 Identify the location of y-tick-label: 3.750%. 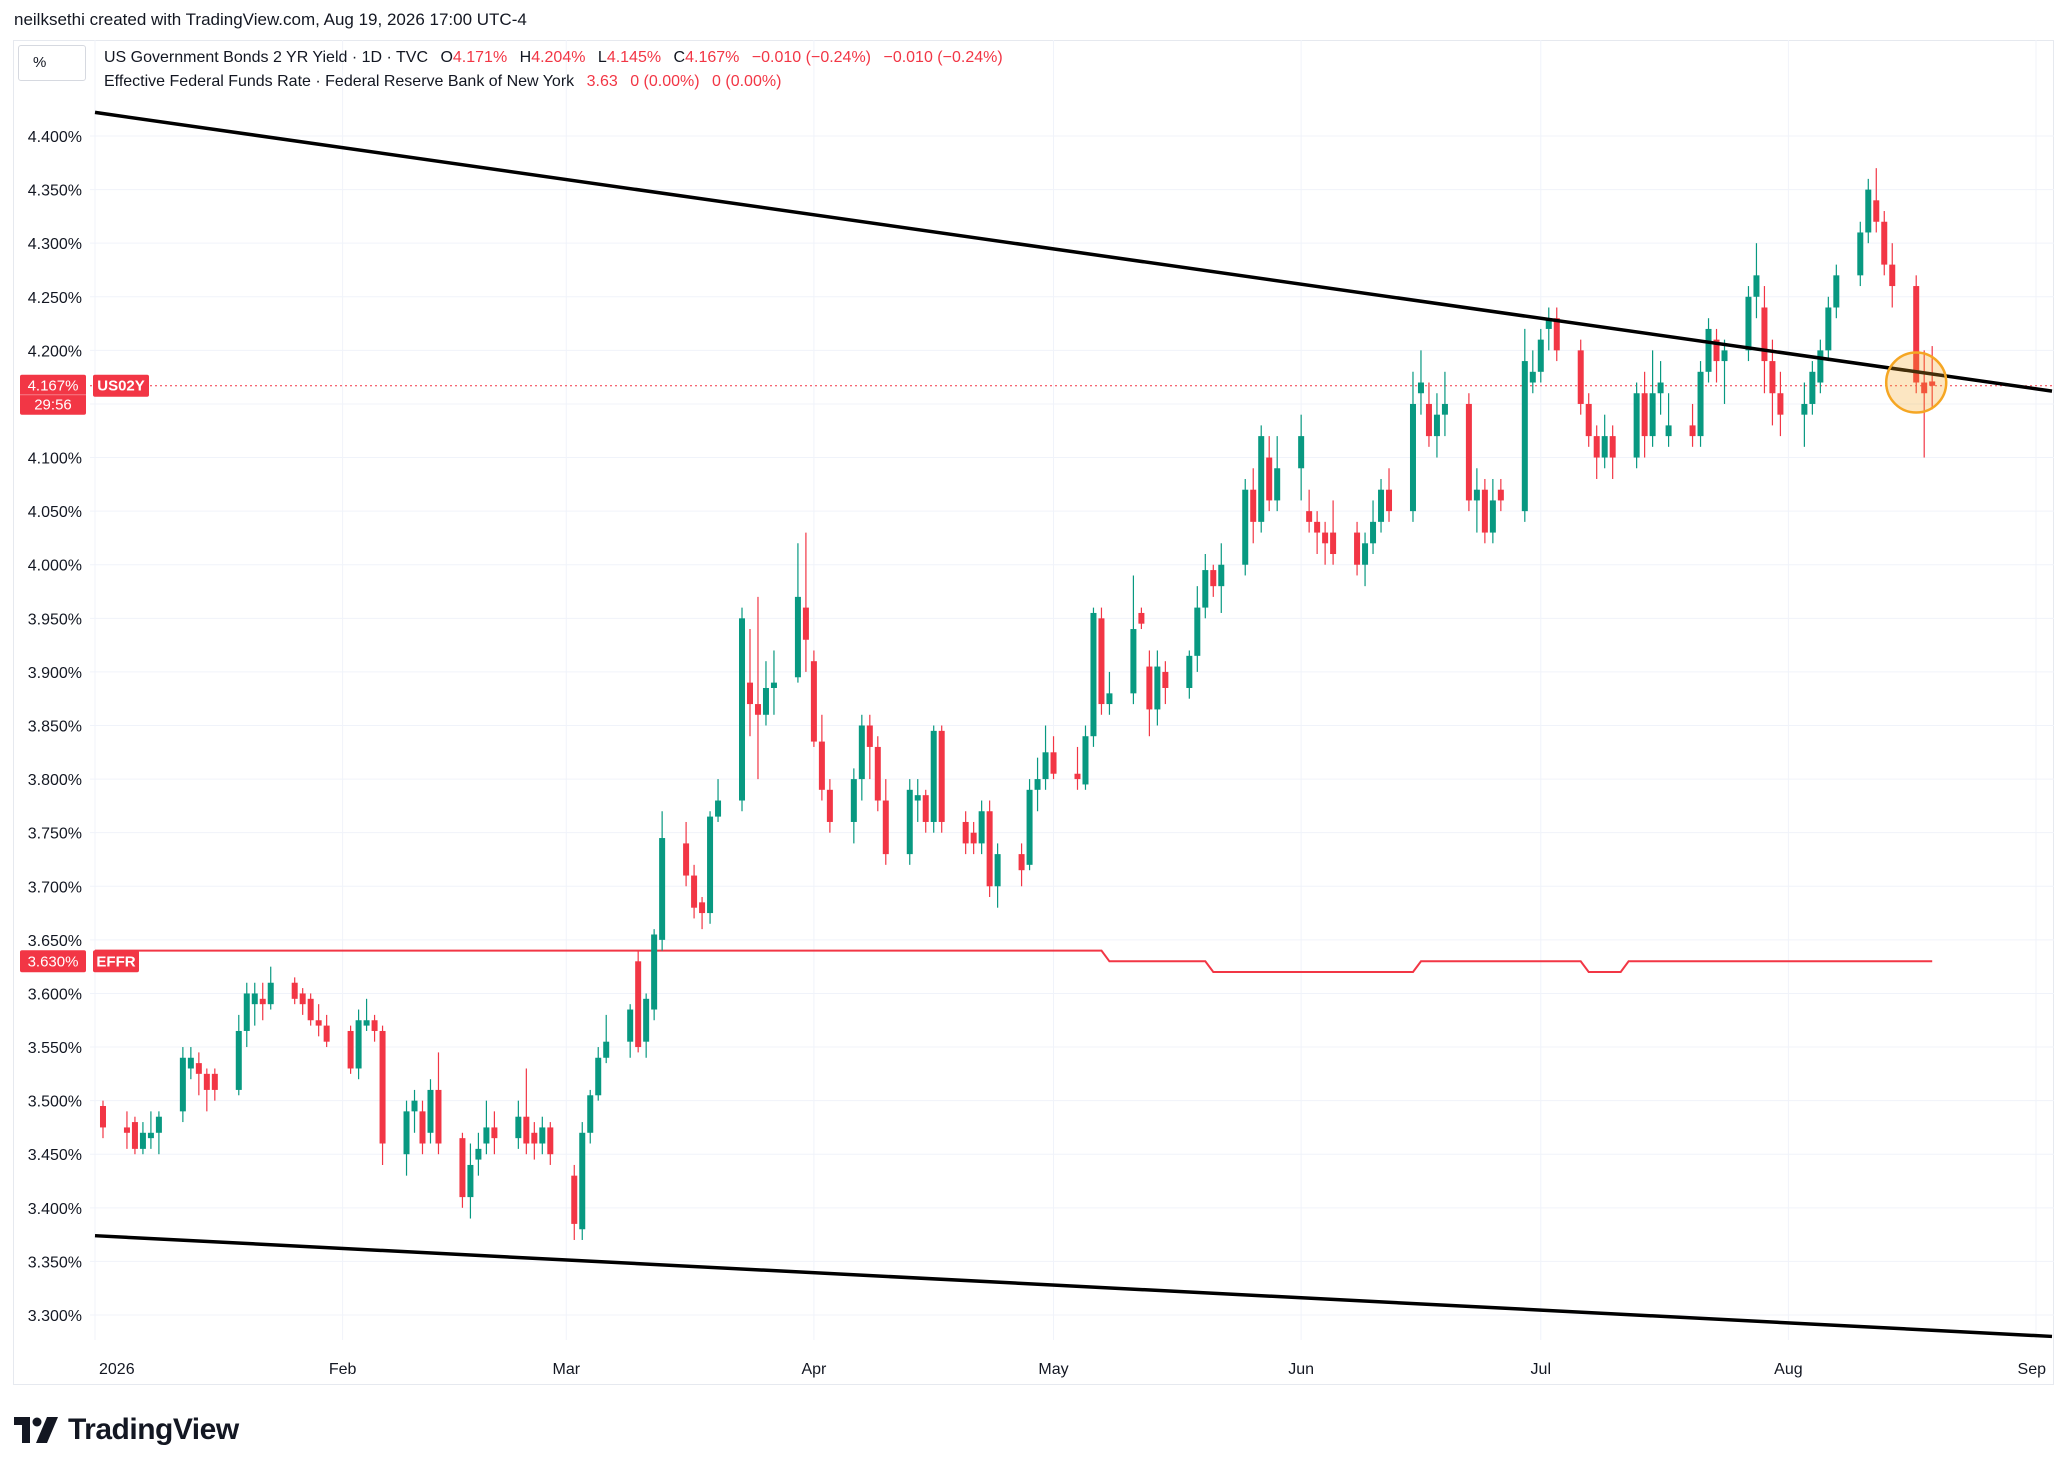
(55, 834).